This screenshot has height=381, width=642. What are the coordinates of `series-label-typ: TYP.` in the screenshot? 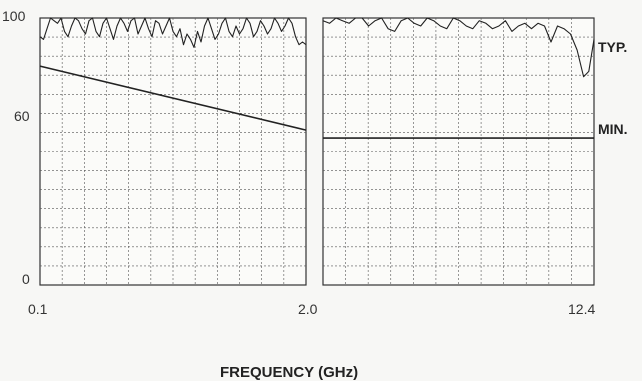 It's located at (612, 47).